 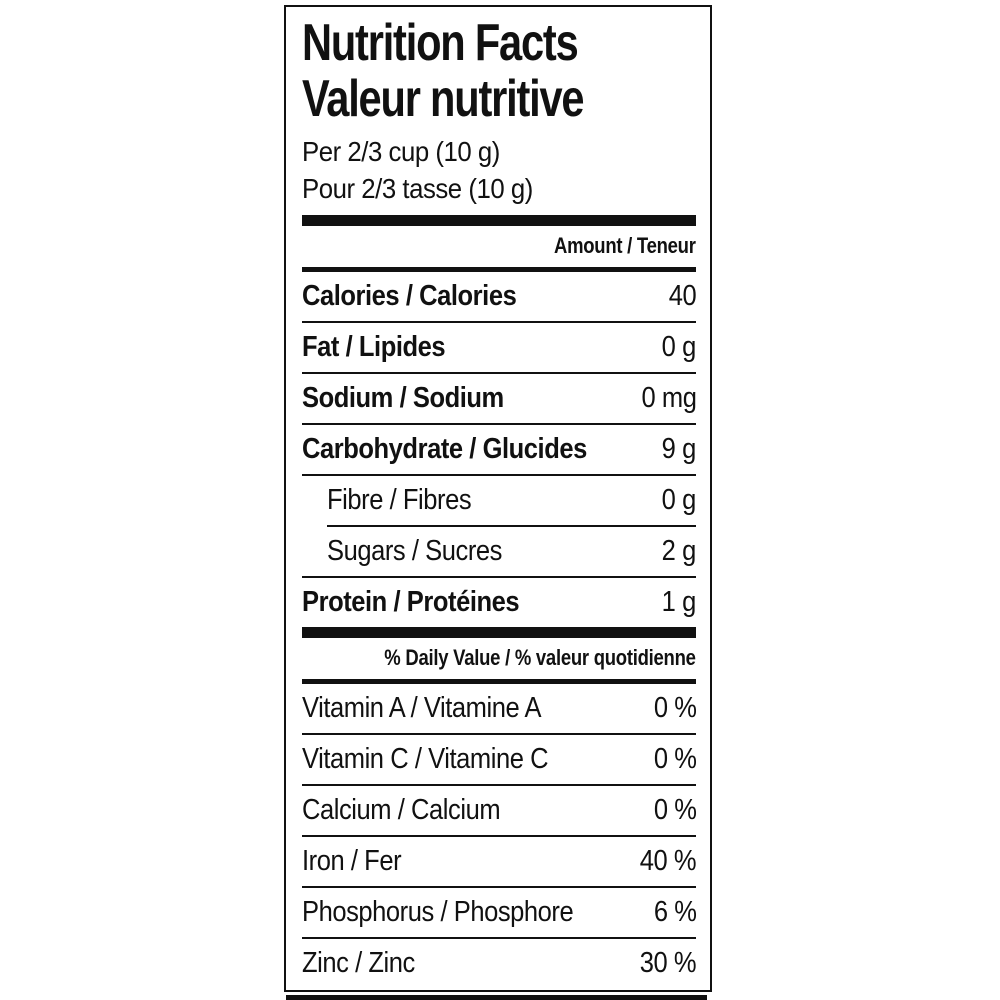 I want to click on title-french-text: Valeur nutritive, so click(x=443, y=99).